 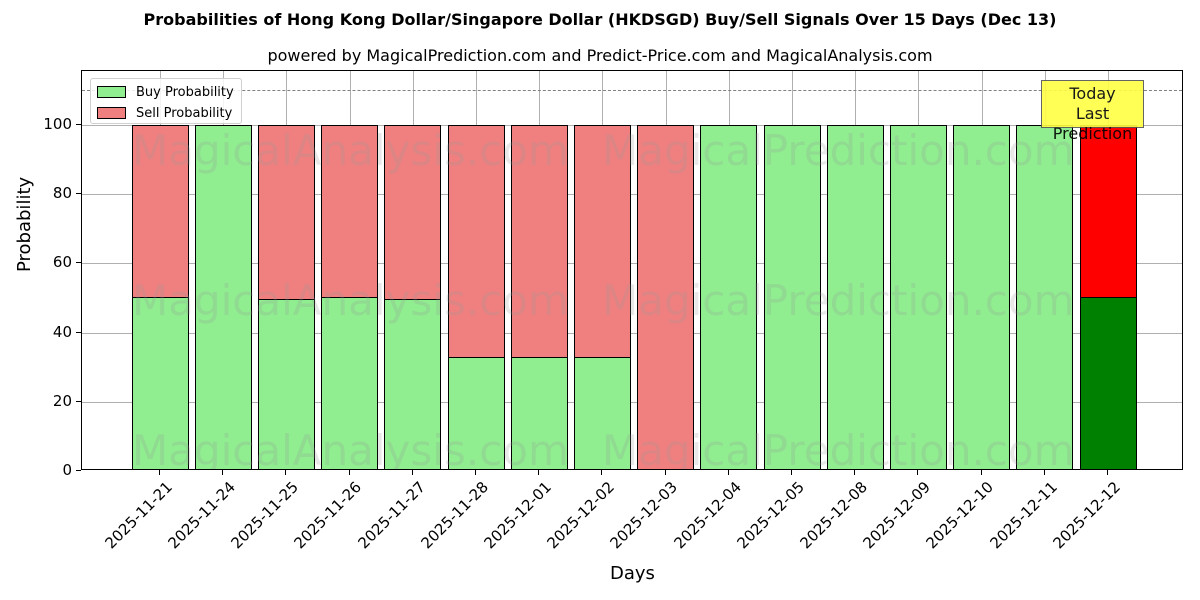 I want to click on x-tick-label: 2025-12-12, so click(x=1086, y=515).